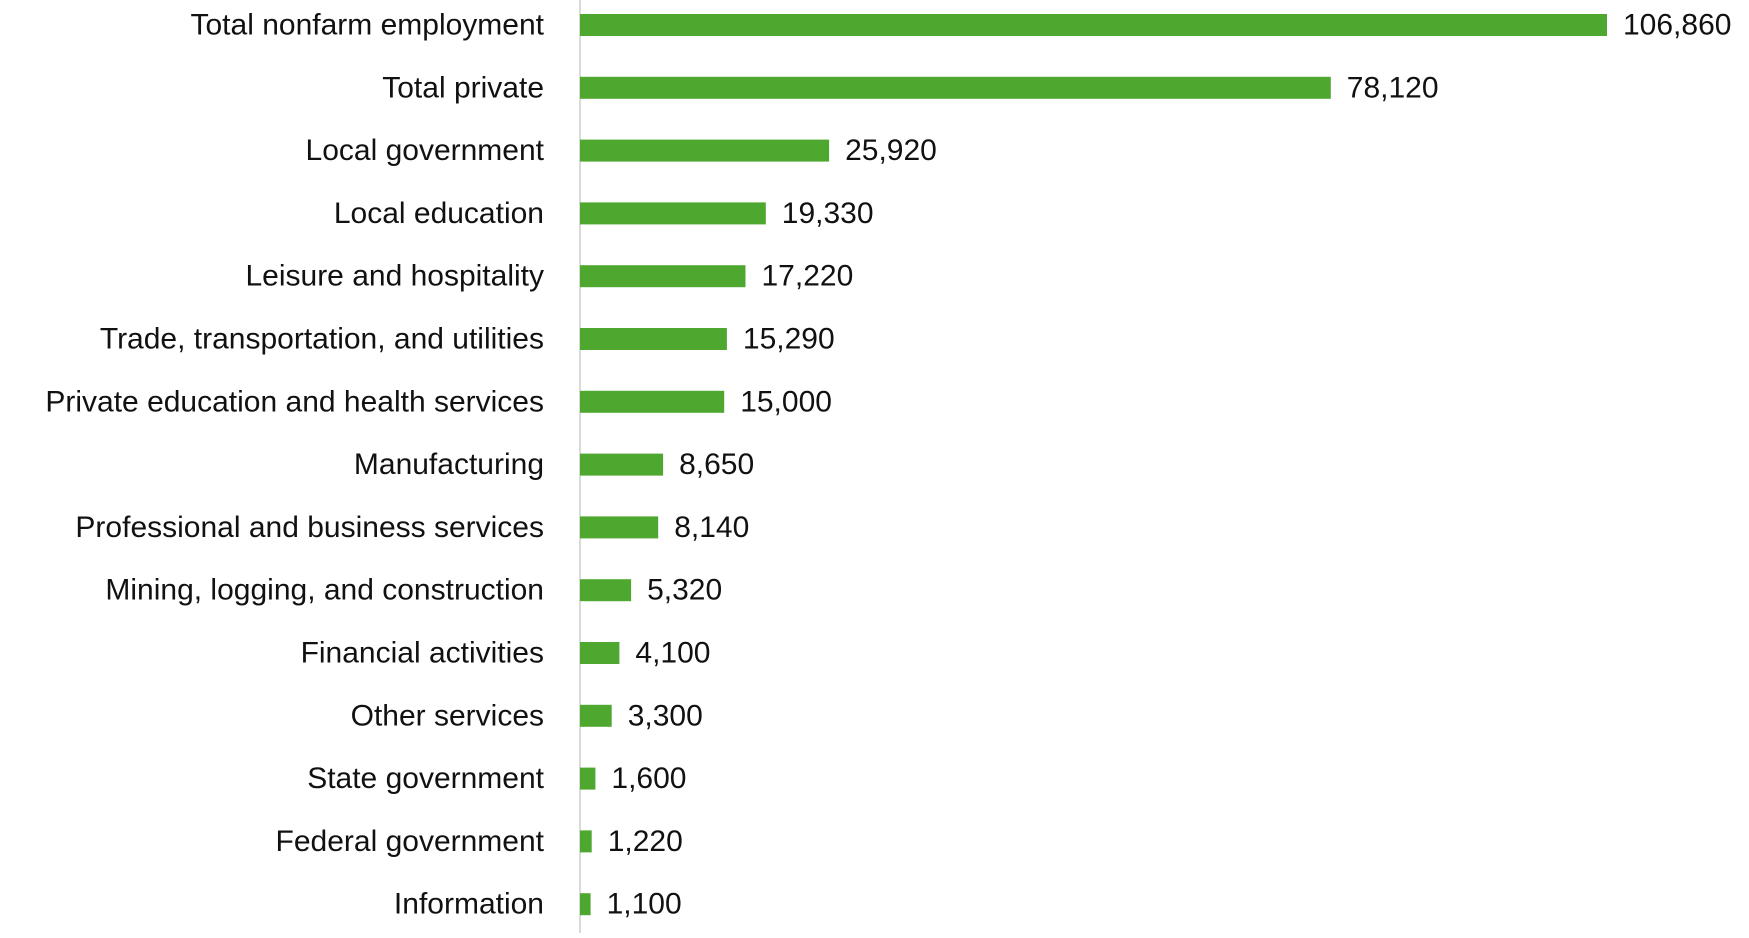 The height and width of the screenshot is (938, 1749). I want to click on data-label: 78,120, so click(1393, 87).